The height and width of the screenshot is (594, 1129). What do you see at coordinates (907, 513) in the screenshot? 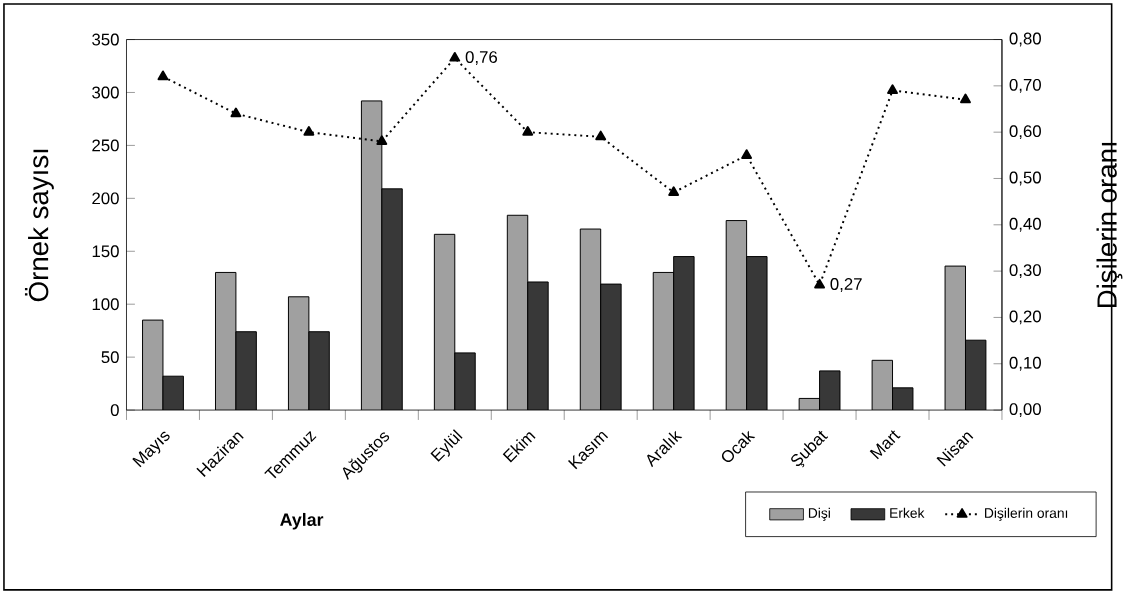
I see `legend-label: Erkek` at bounding box center [907, 513].